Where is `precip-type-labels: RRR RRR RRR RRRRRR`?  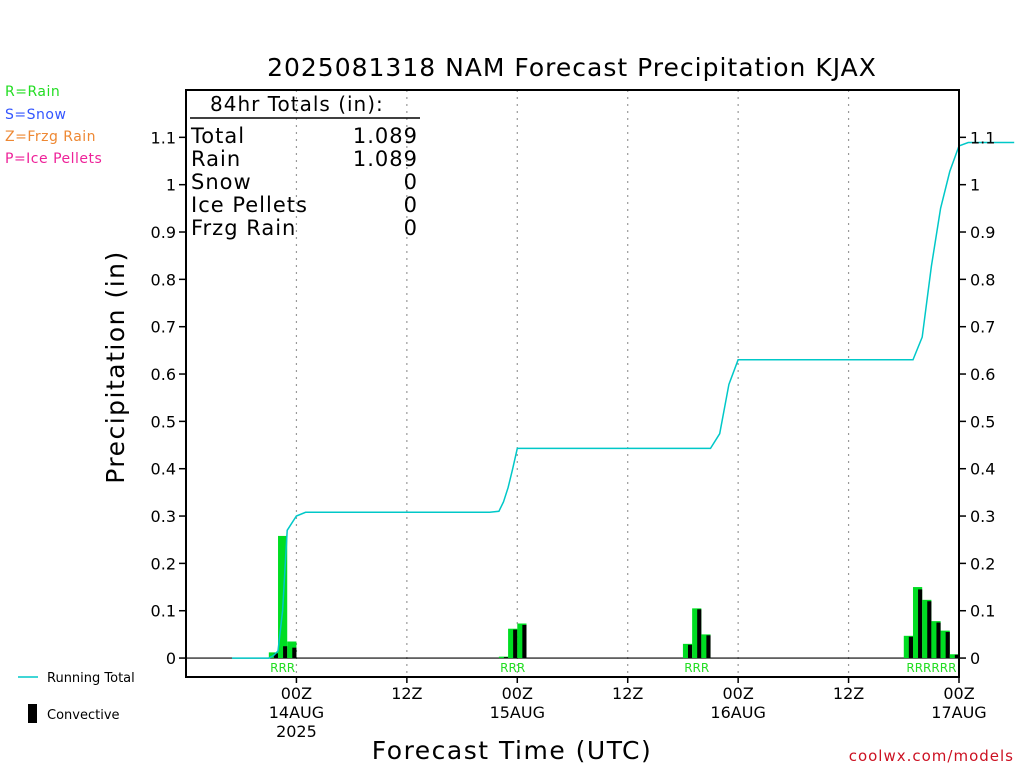
precip-type-labels: RRR RRR RRR RRRRRR is located at coordinates (613, 668).